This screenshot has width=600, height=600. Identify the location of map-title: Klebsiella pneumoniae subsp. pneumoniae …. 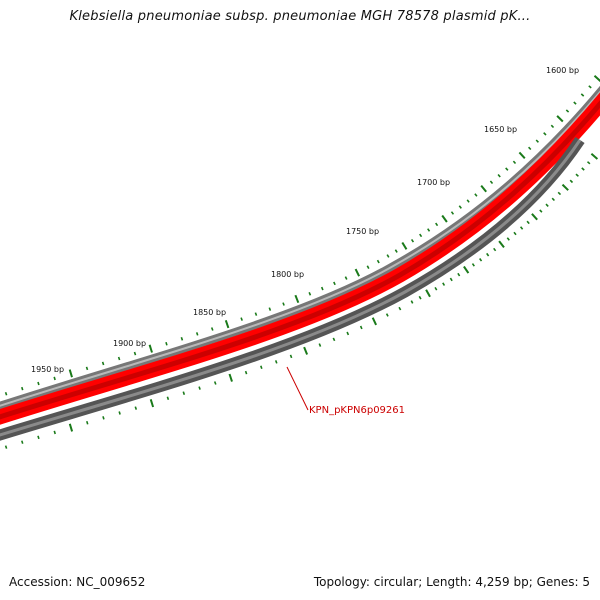
(300, 16).